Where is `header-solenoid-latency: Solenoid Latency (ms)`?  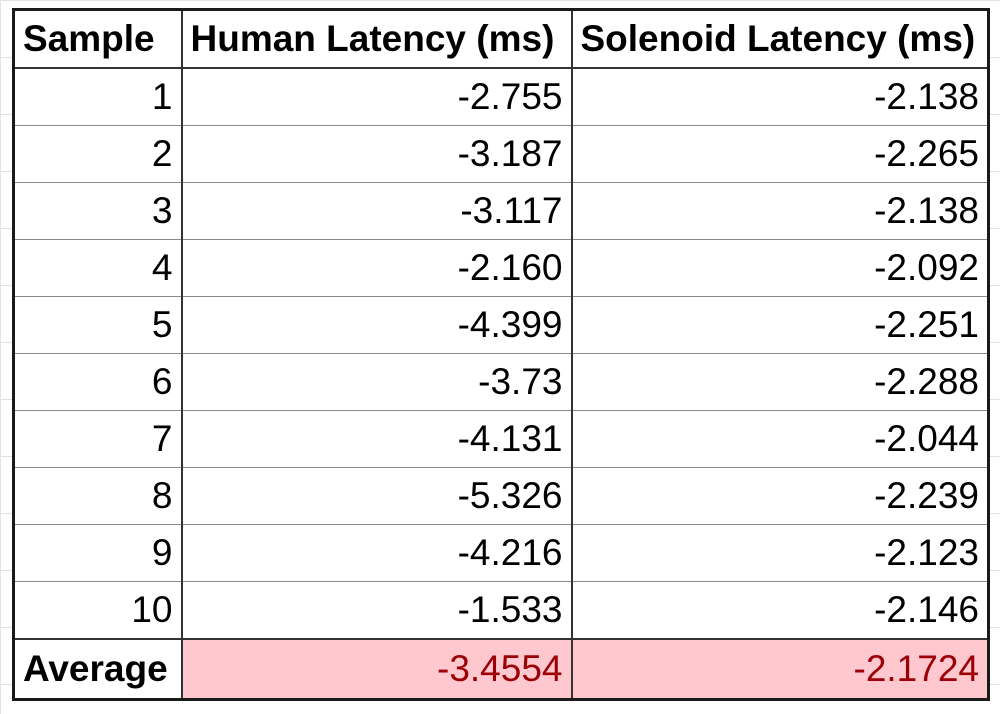 header-solenoid-latency: Solenoid Latency (ms) is located at coordinates (780, 39).